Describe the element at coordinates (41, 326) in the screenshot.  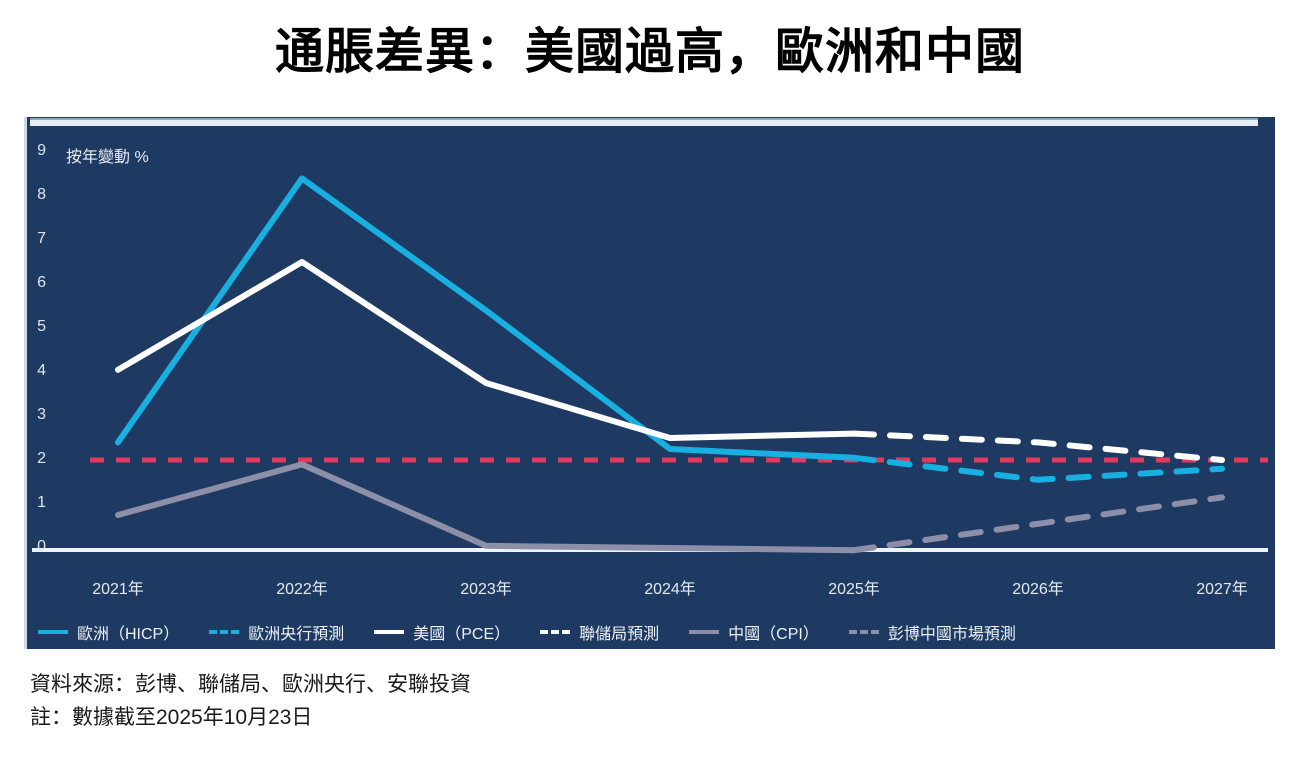
I see `y-axis-tick-5: 5` at that location.